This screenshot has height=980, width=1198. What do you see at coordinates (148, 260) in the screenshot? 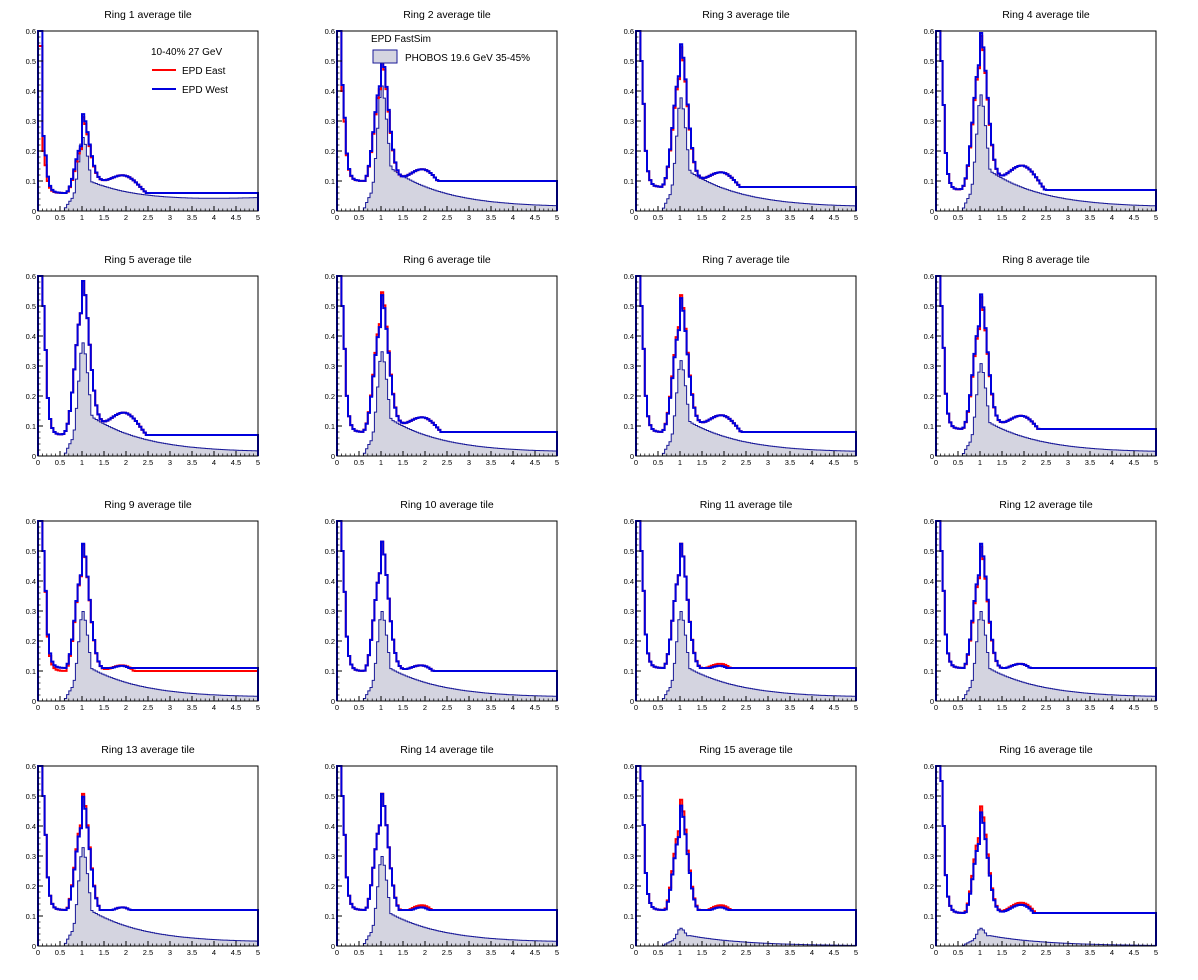
I see `panel-title: Ring 5 average tile` at bounding box center [148, 260].